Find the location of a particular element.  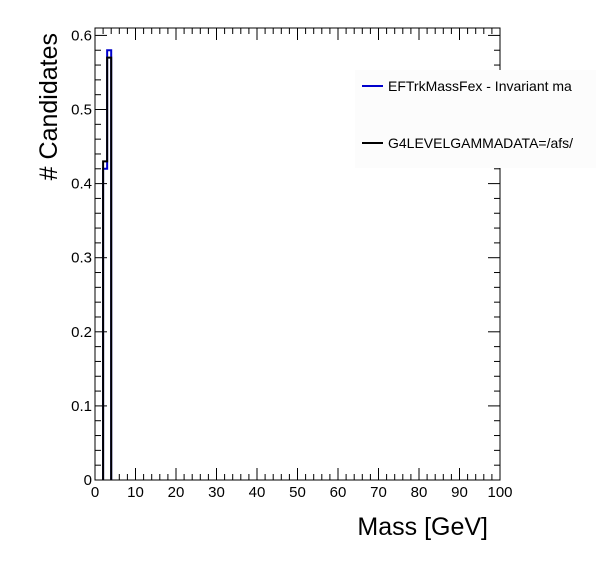

y-tick-label: 0.4 is located at coordinates (81, 184).